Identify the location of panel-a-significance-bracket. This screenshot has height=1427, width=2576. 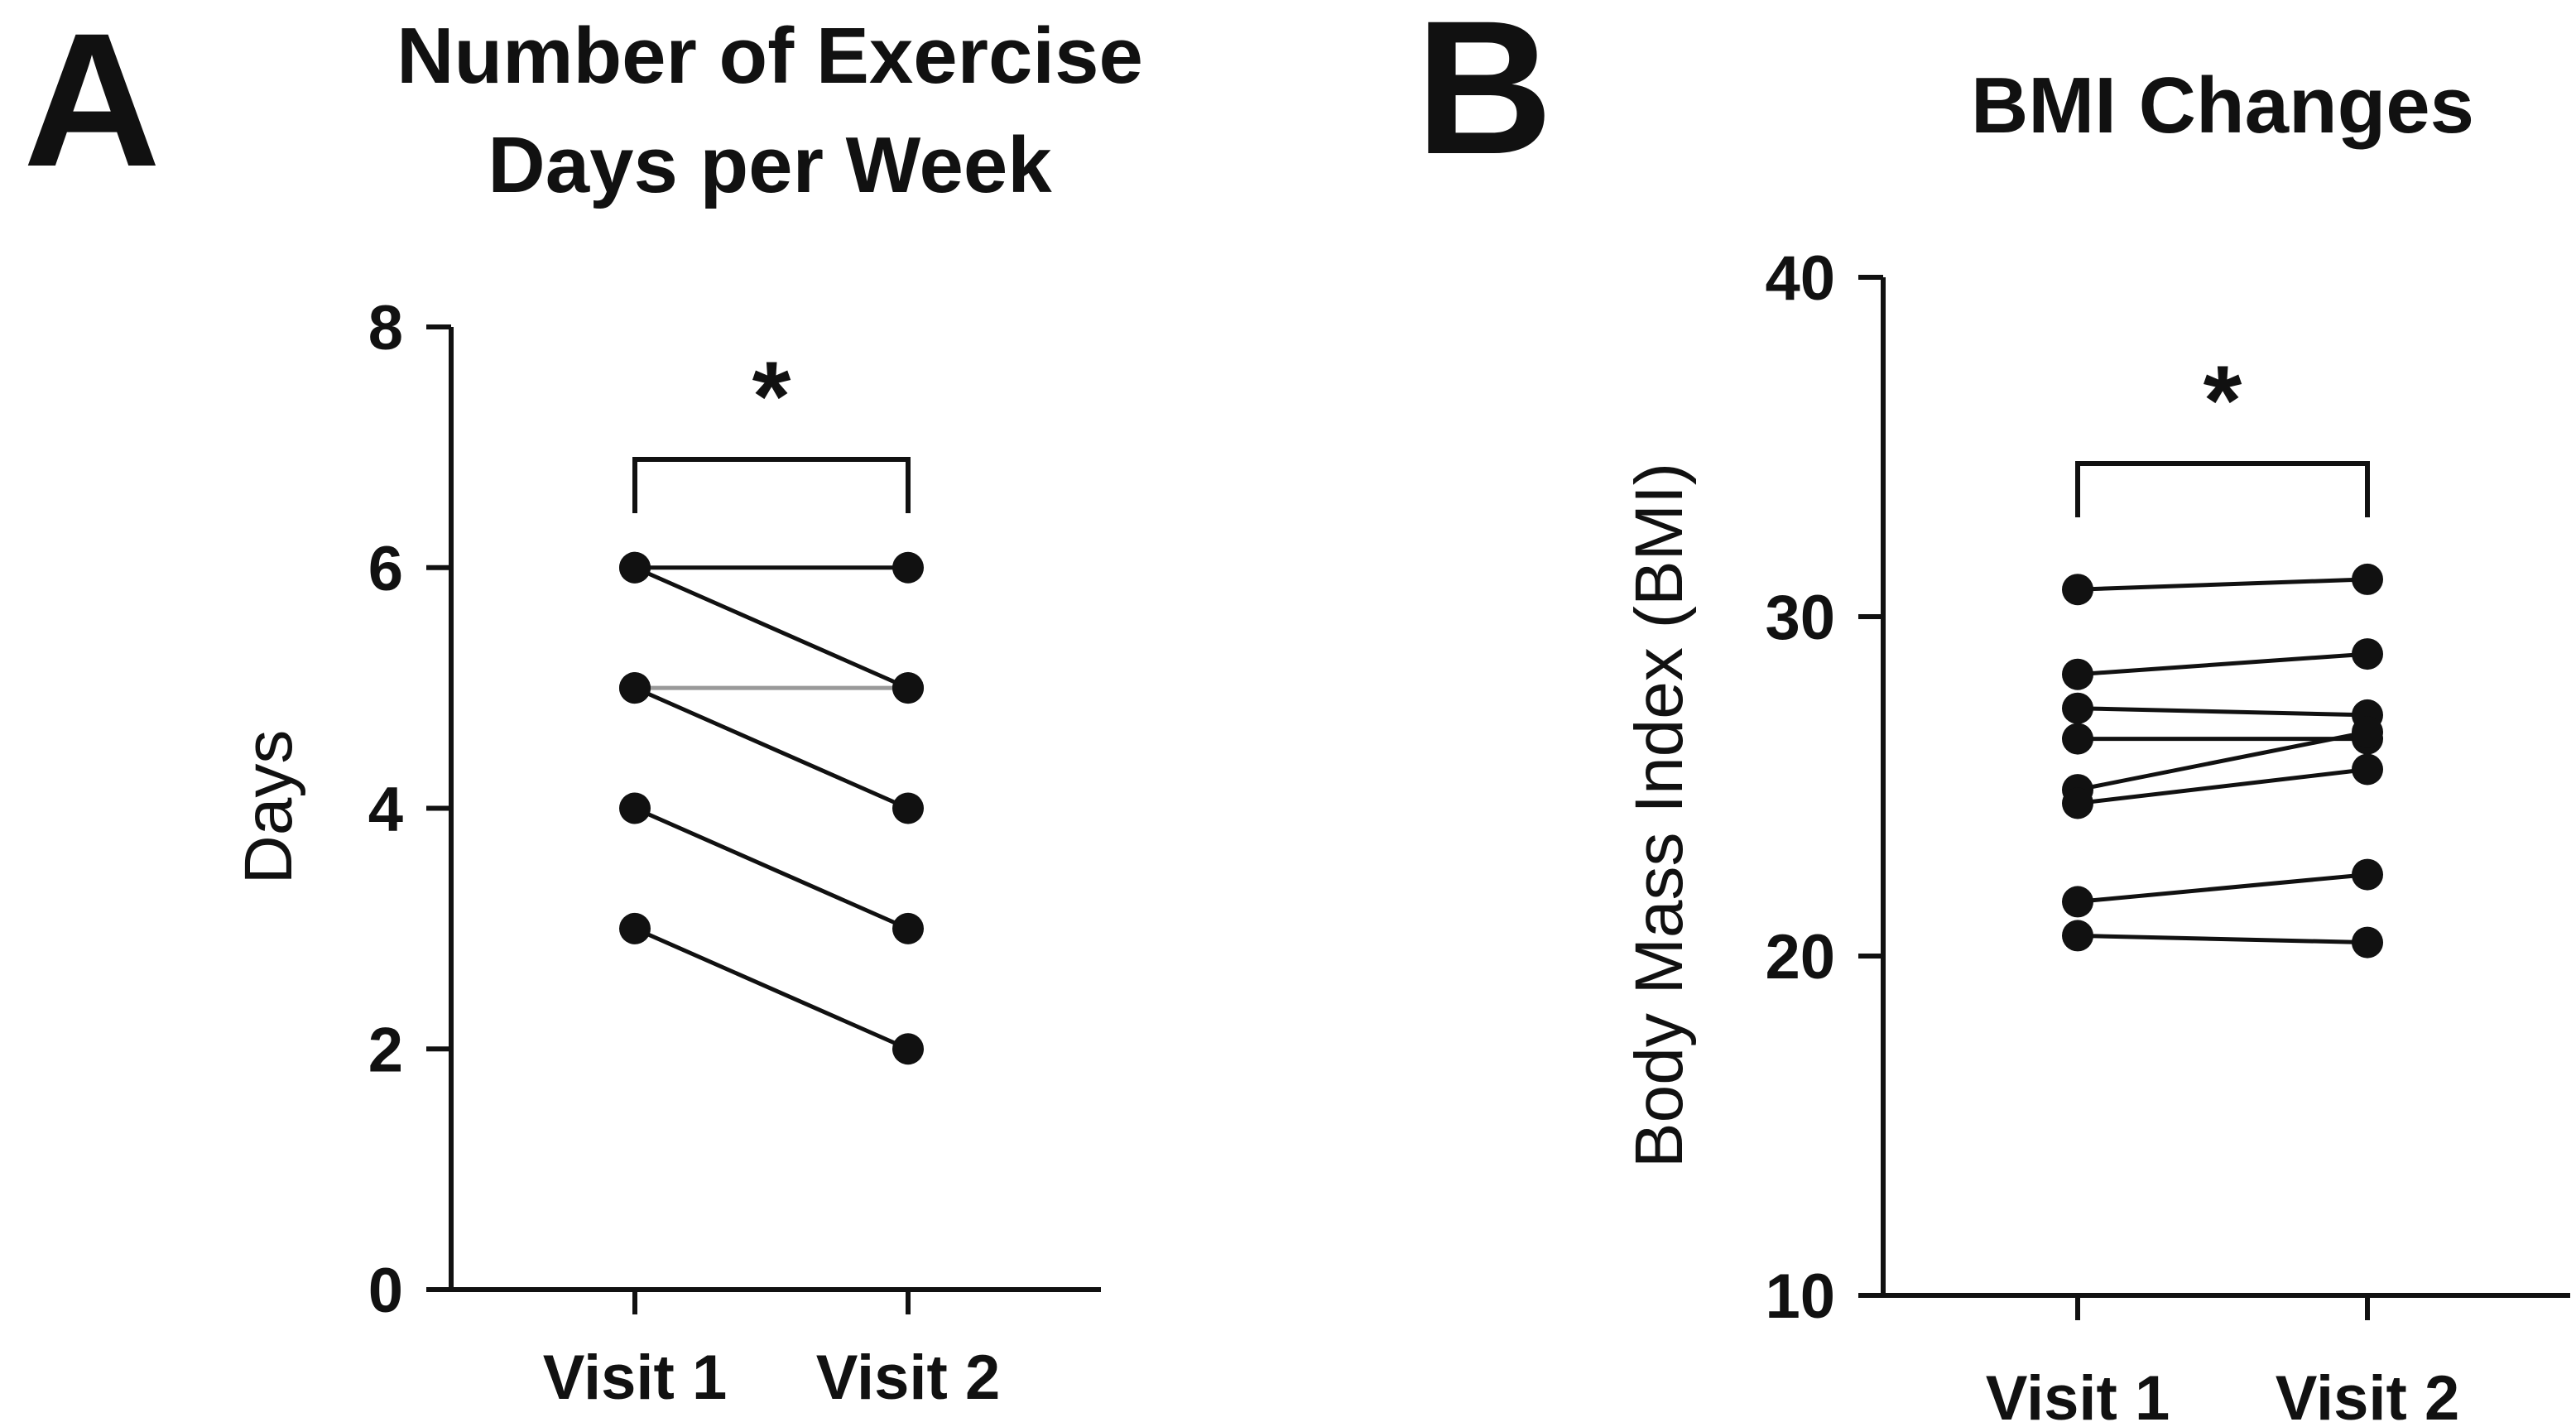
(771, 485).